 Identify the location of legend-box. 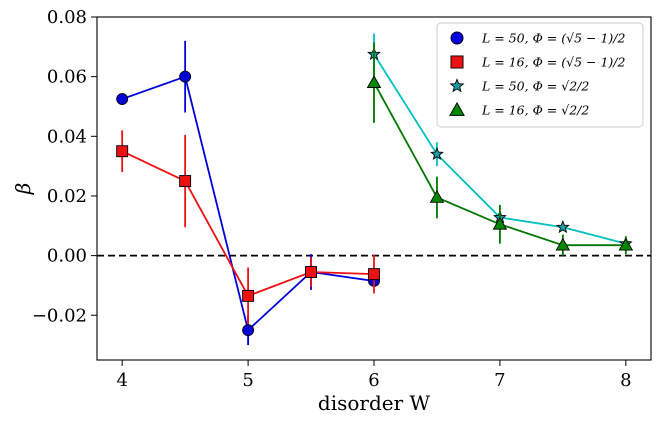
(540, 75).